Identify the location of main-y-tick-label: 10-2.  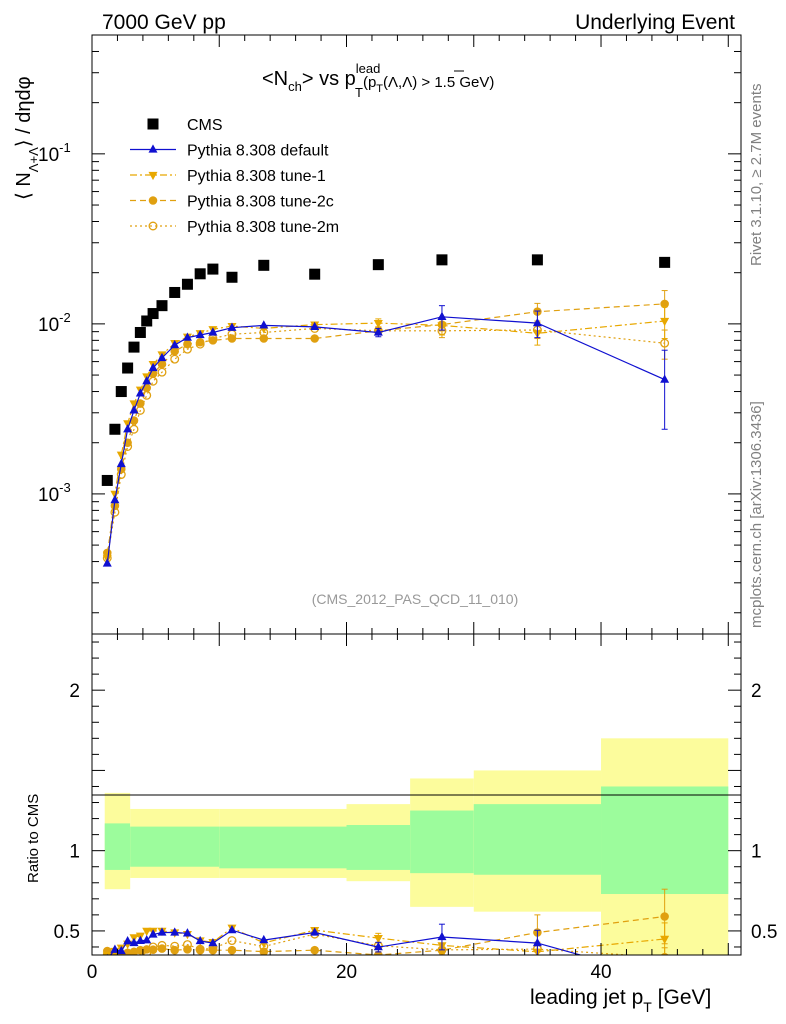
(54, 323).